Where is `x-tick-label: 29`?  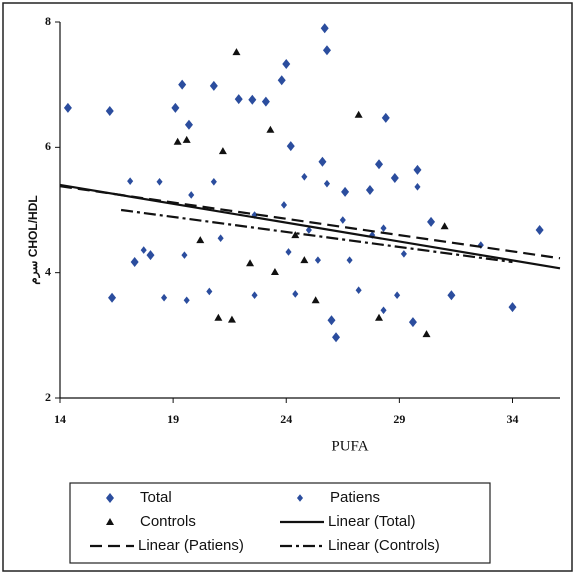
x-tick-label: 29 is located at coordinates (399, 419).